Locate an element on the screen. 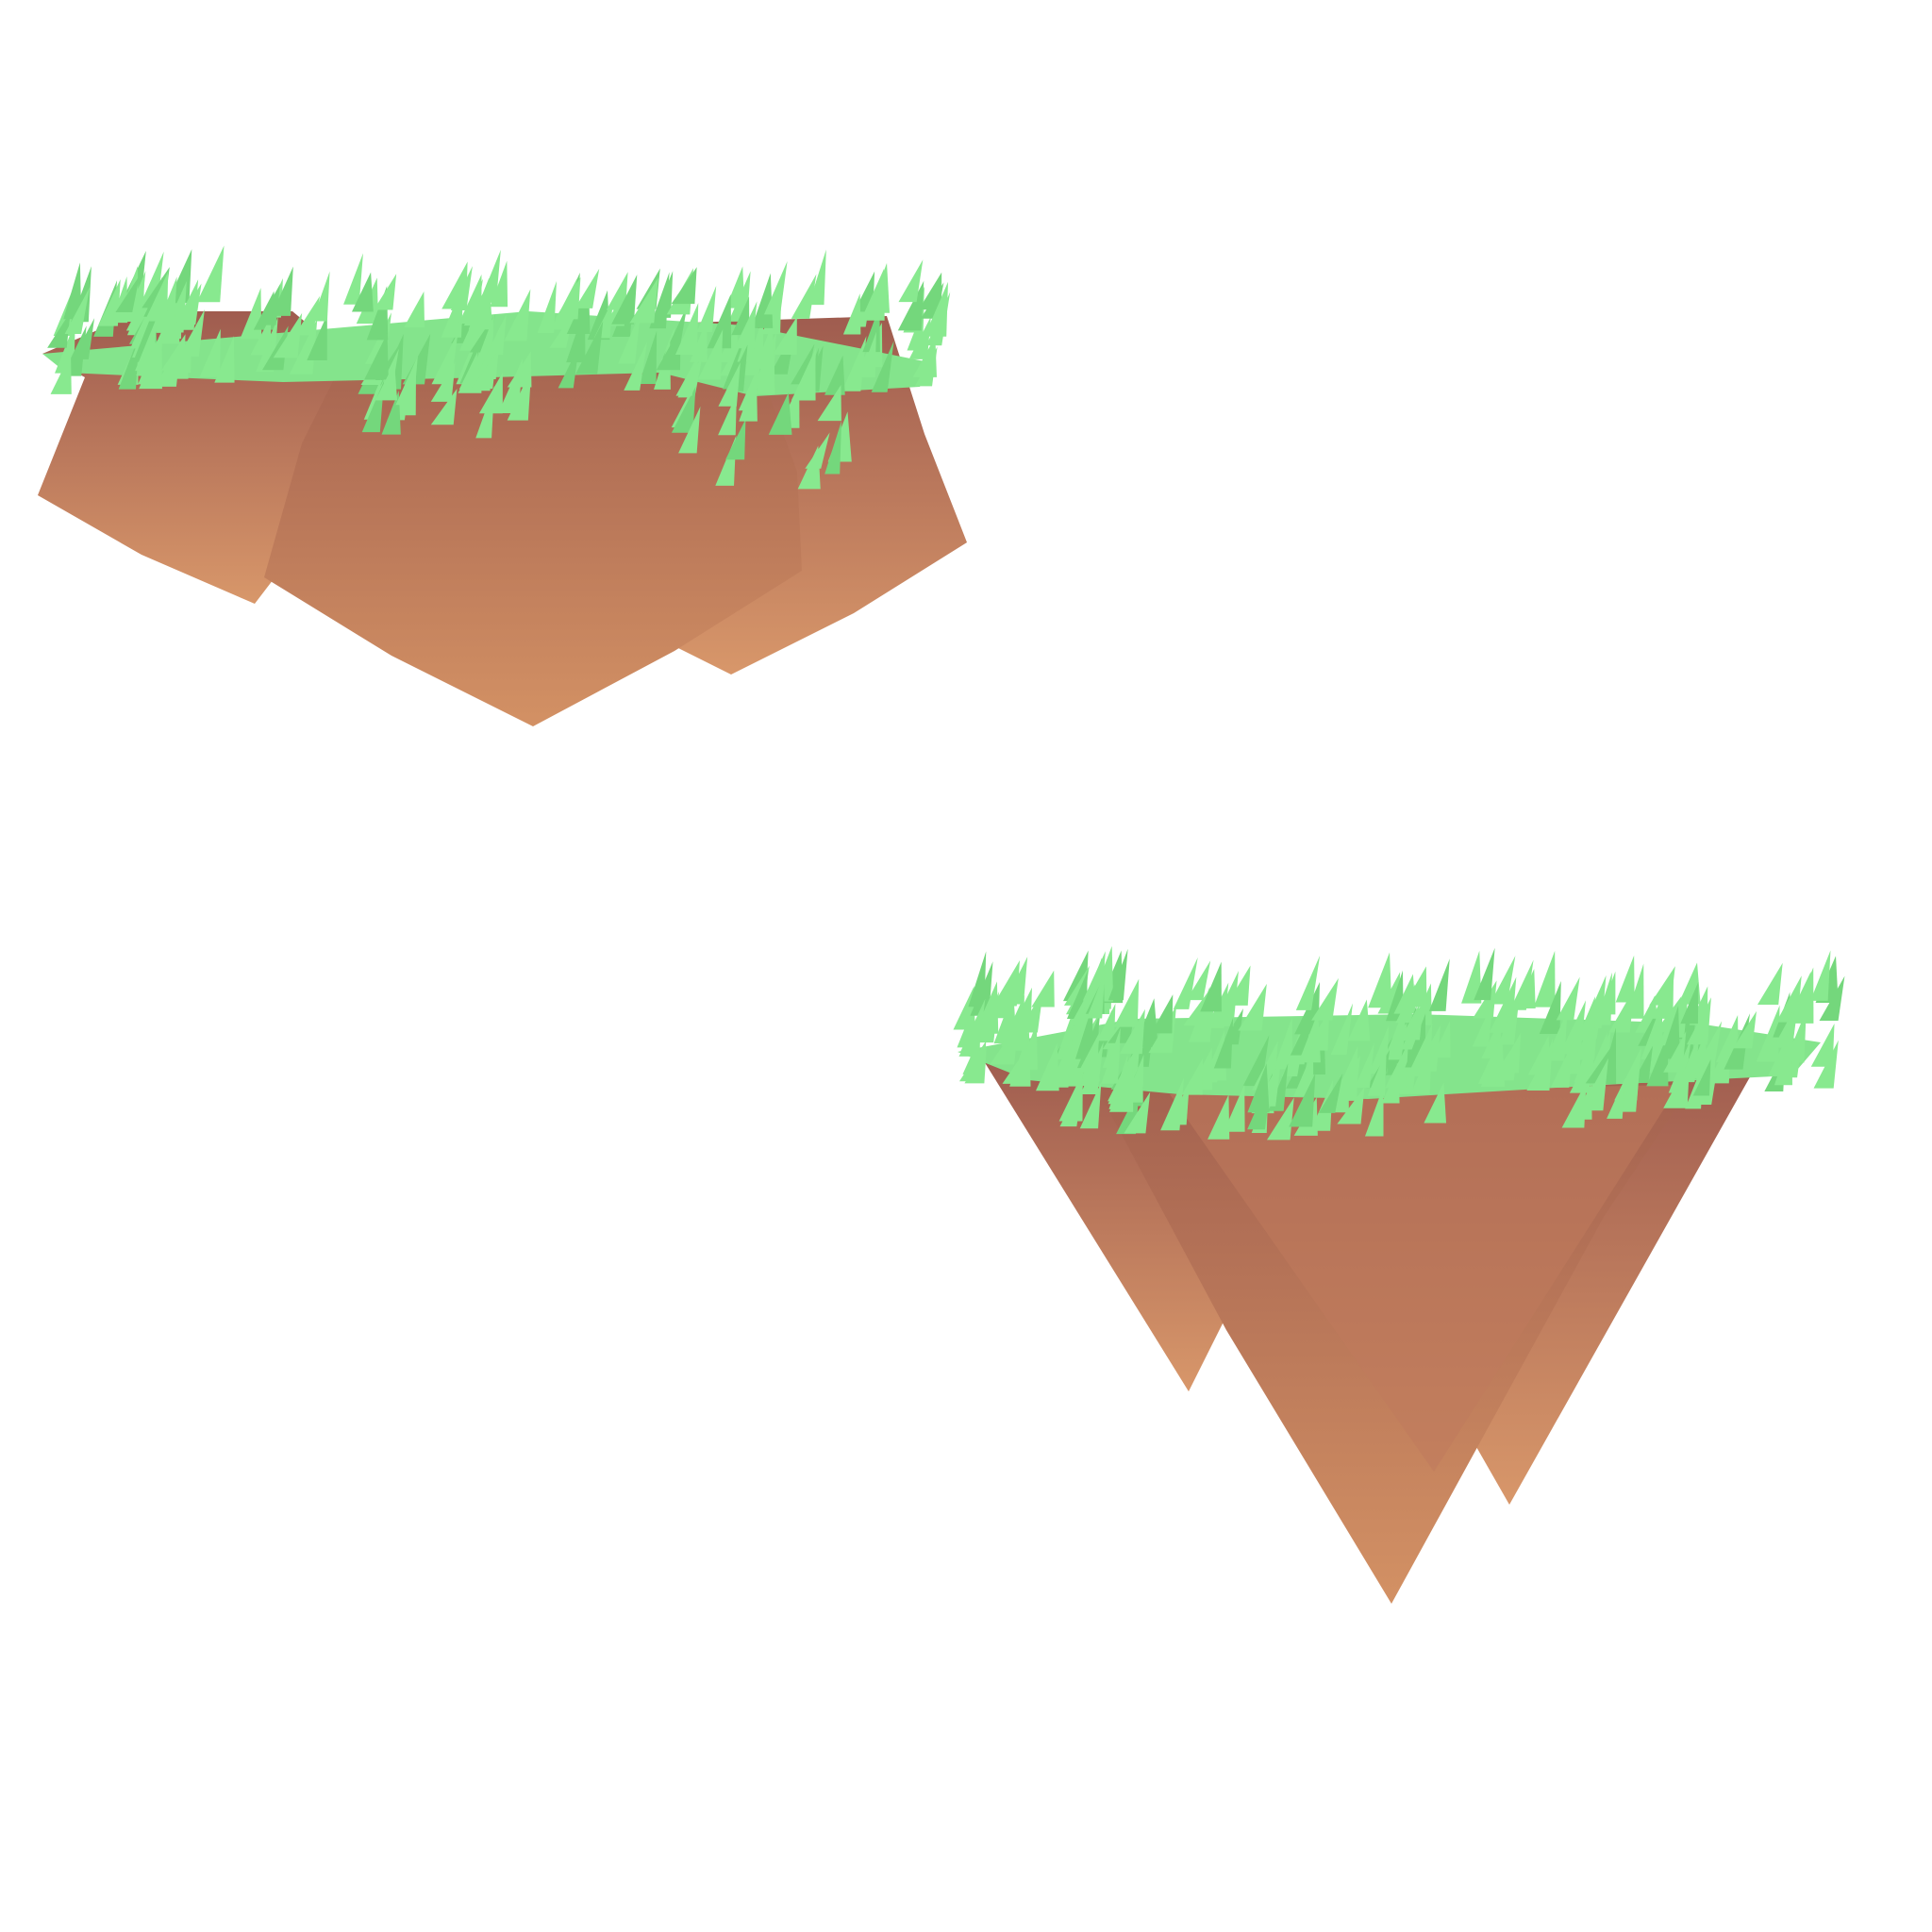 The width and height of the screenshot is (1932, 1932). island-rock-left is located at coordinates (194, 458).